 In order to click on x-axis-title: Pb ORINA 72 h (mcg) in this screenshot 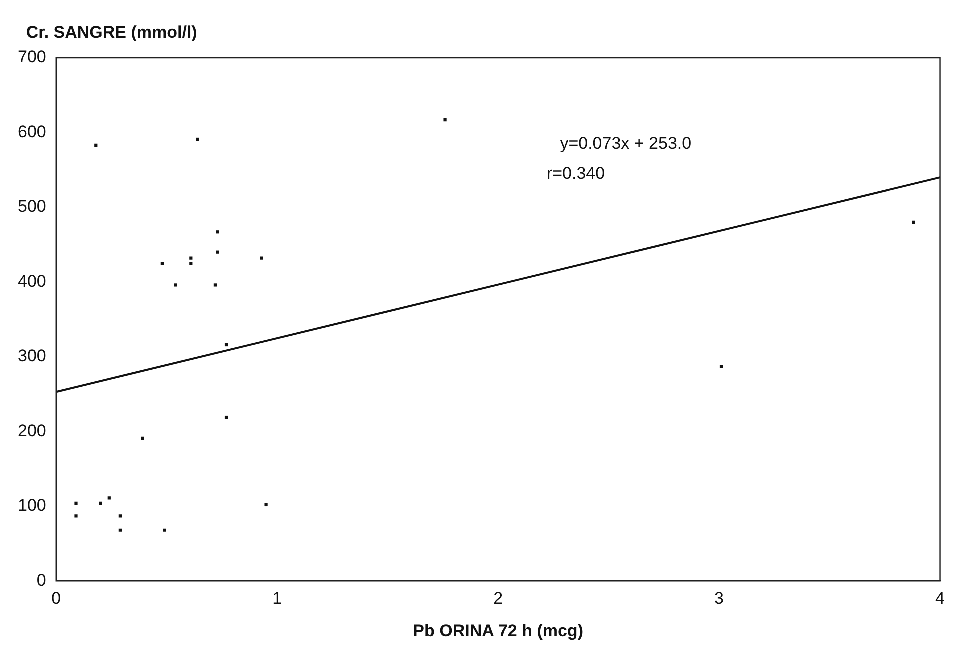, I will do `click(498, 630)`.